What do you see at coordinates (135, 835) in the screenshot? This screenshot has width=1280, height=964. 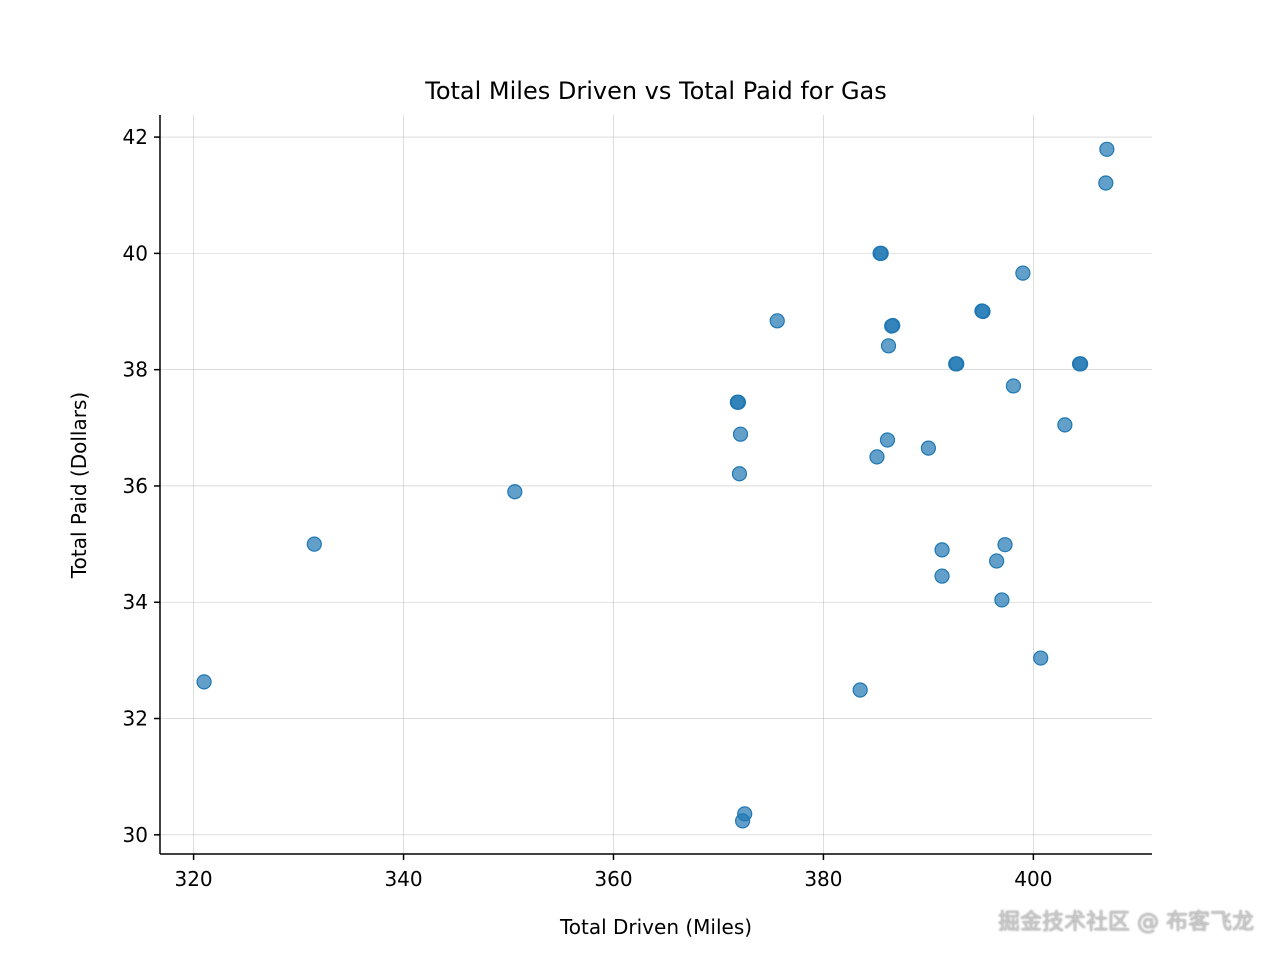 I see `y-tick-label: 30` at bounding box center [135, 835].